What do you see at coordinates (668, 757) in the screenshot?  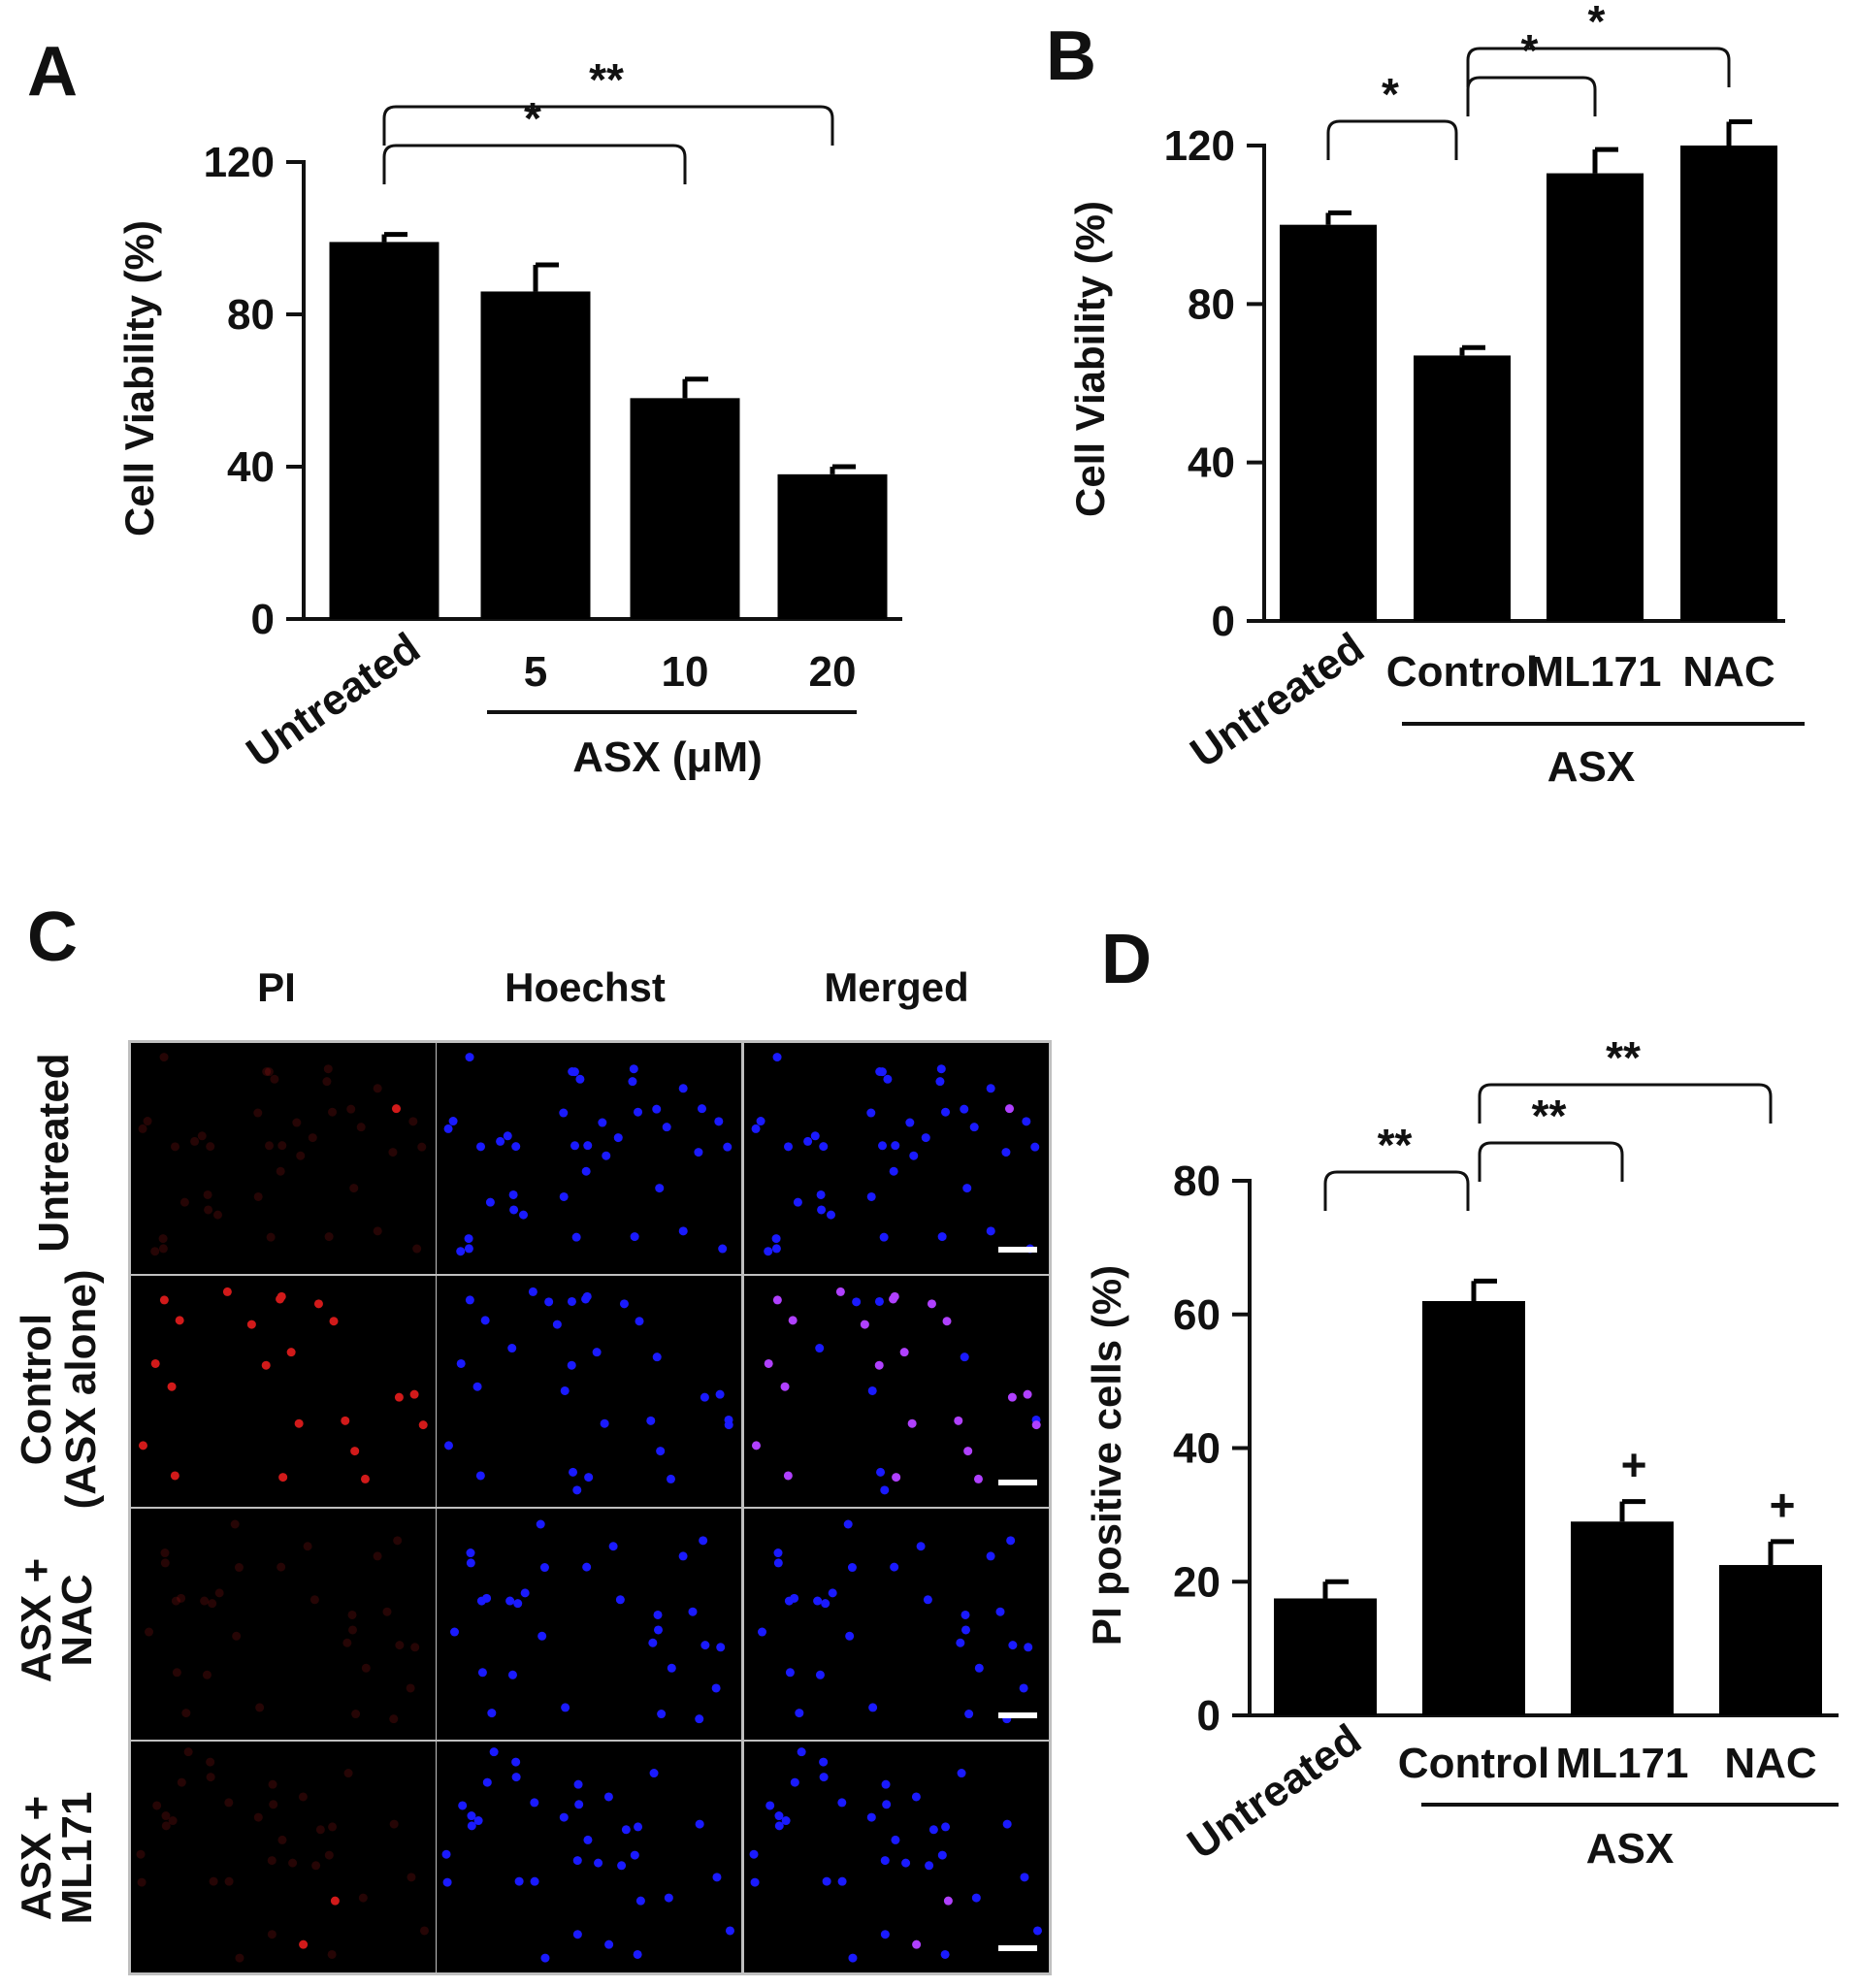 I see `group-label-a: ASX (μM)` at bounding box center [668, 757].